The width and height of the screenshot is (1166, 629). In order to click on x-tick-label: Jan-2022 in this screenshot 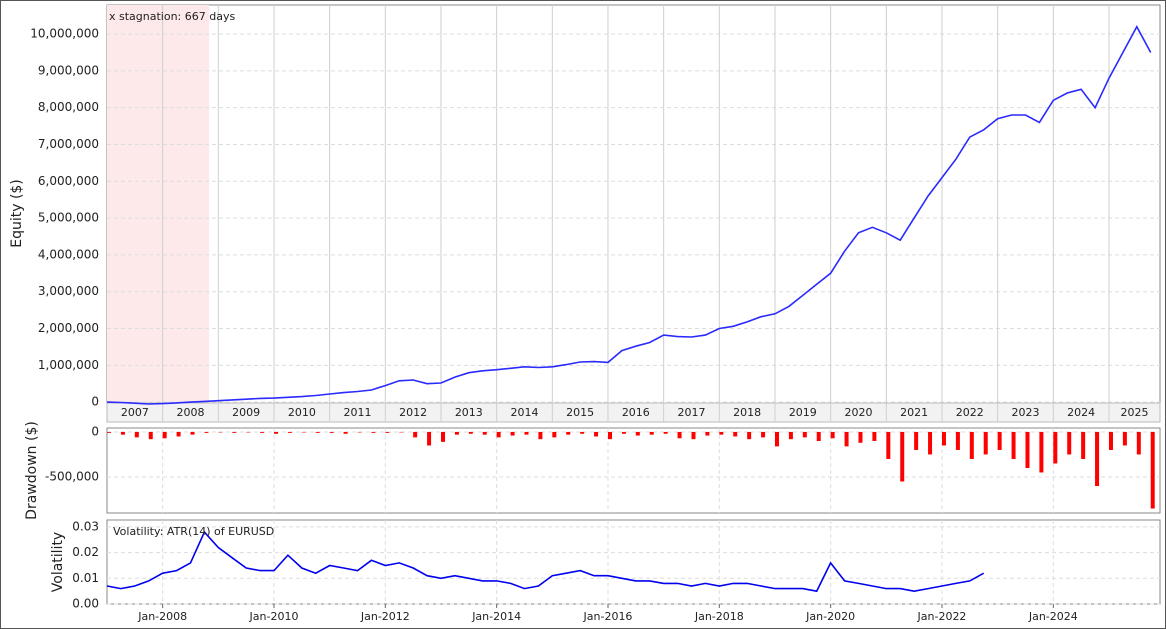, I will do `click(942, 616)`.